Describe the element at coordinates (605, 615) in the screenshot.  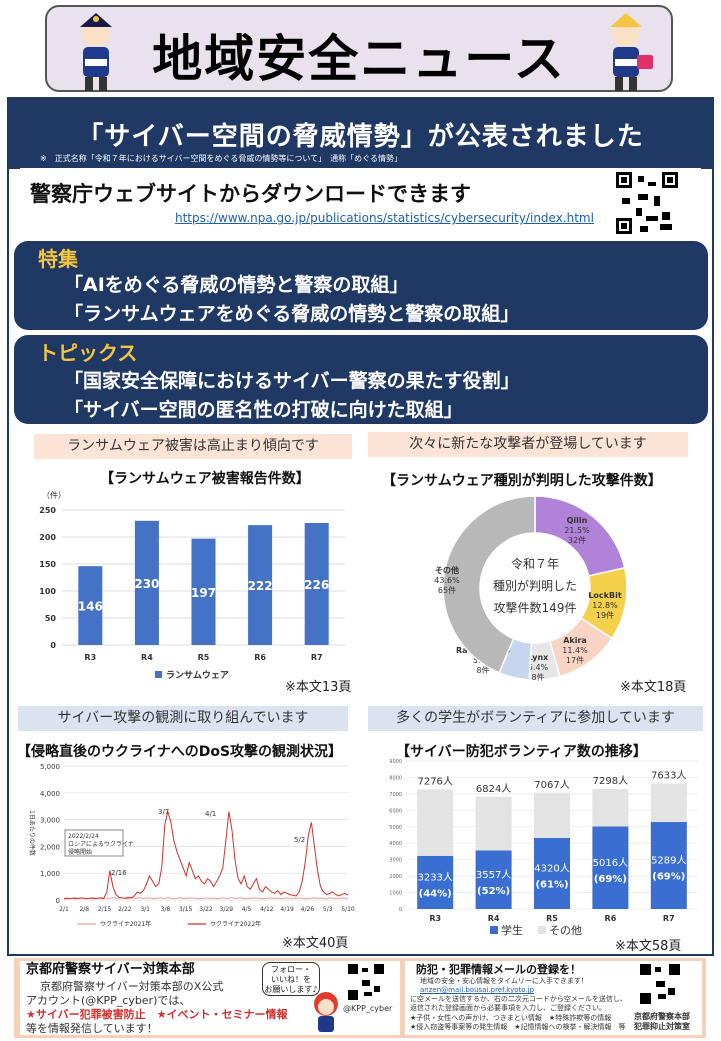
I see `slice-count-label: 19件` at that location.